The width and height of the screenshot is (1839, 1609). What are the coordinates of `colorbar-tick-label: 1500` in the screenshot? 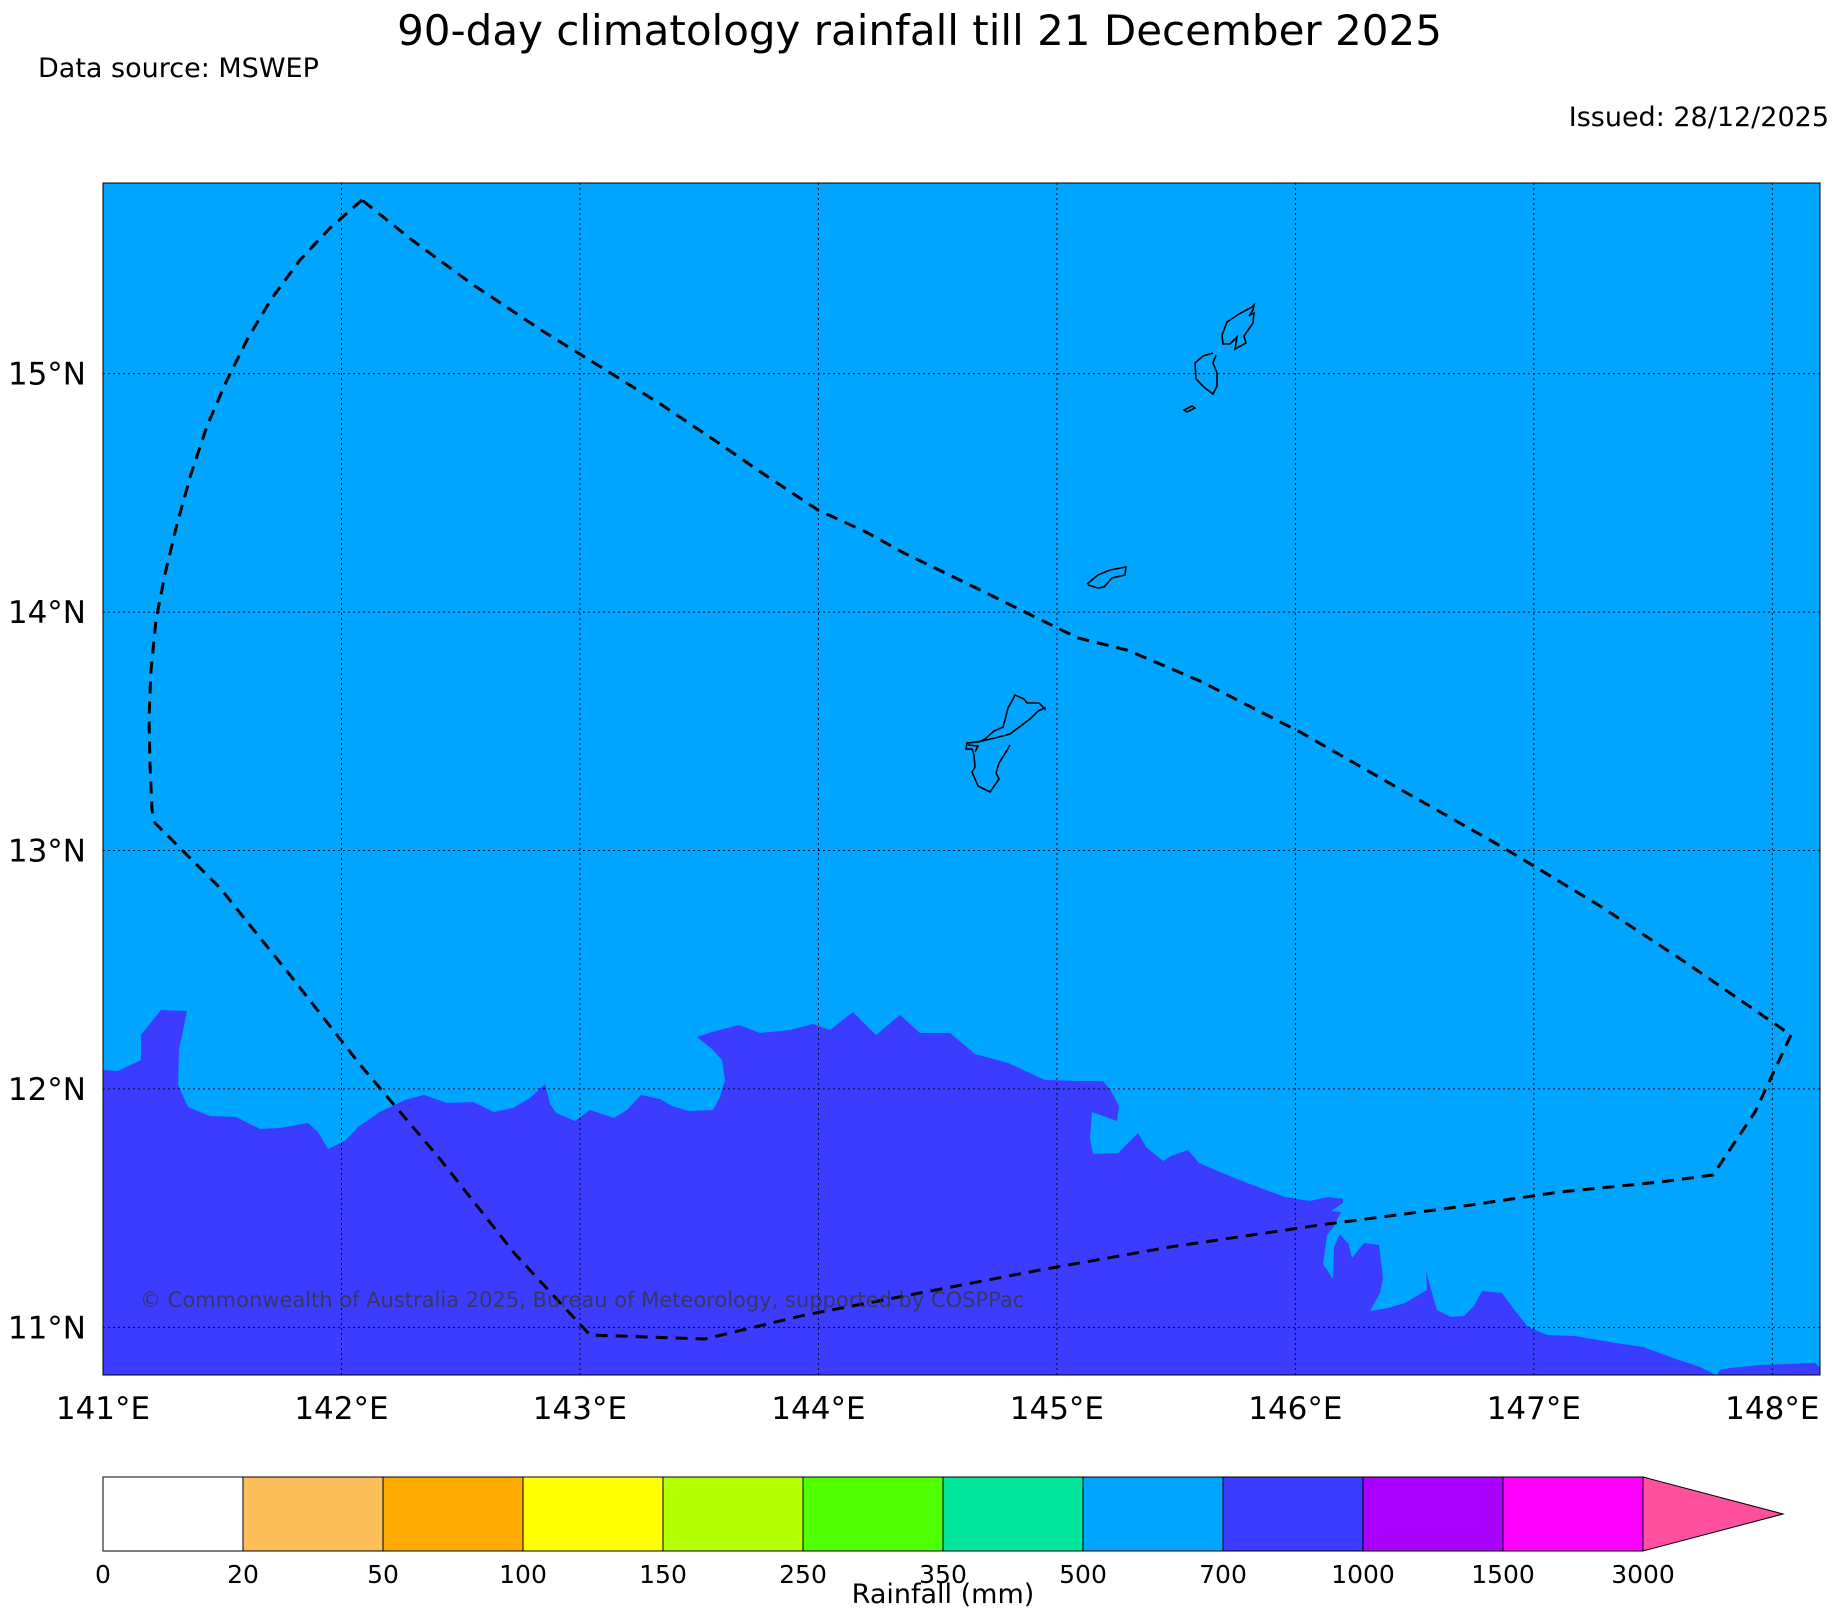 It's located at (1503, 1574).